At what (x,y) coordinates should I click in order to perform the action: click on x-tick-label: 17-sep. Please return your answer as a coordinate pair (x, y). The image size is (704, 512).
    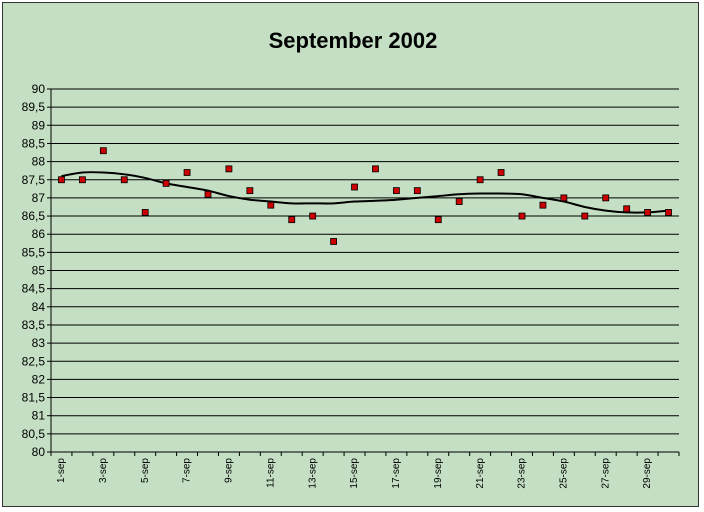
    Looking at the image, I should click on (396, 473).